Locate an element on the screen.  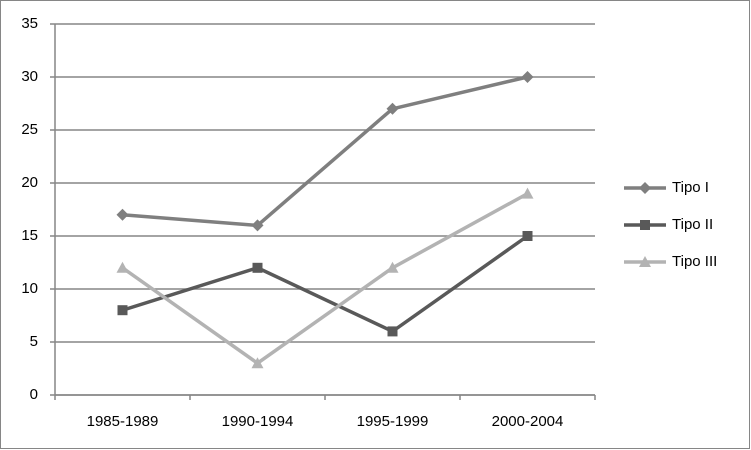
y-tick-label: 35 is located at coordinates (29, 23).